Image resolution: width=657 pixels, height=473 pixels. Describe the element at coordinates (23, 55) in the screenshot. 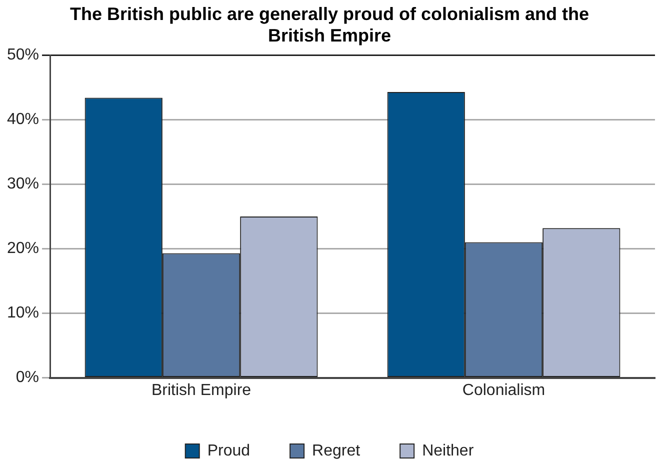

I see `y-tick-label: 50%` at that location.